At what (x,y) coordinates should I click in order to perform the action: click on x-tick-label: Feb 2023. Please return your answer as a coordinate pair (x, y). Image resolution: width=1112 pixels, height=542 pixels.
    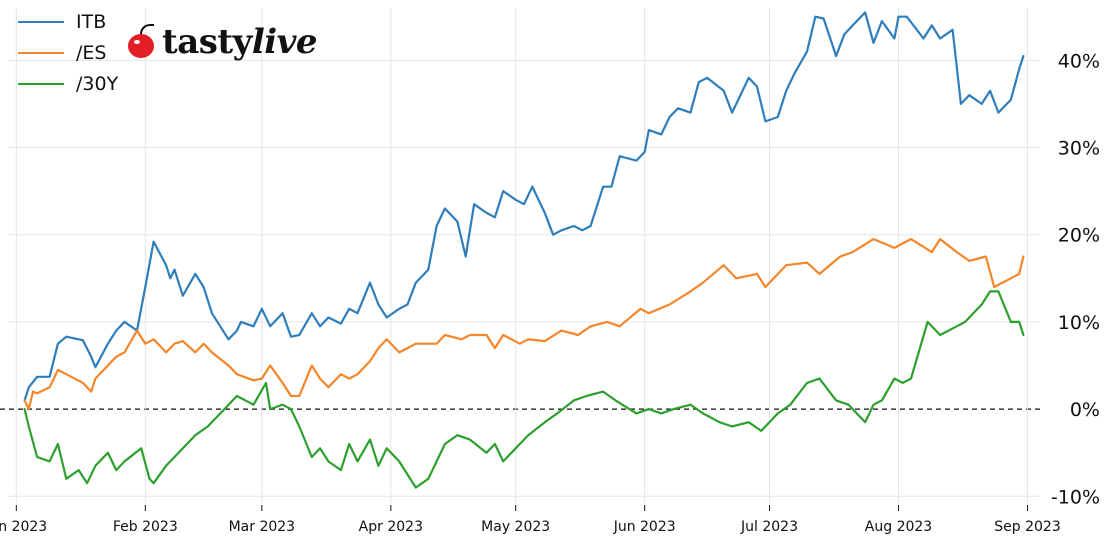
    Looking at the image, I should click on (145, 527).